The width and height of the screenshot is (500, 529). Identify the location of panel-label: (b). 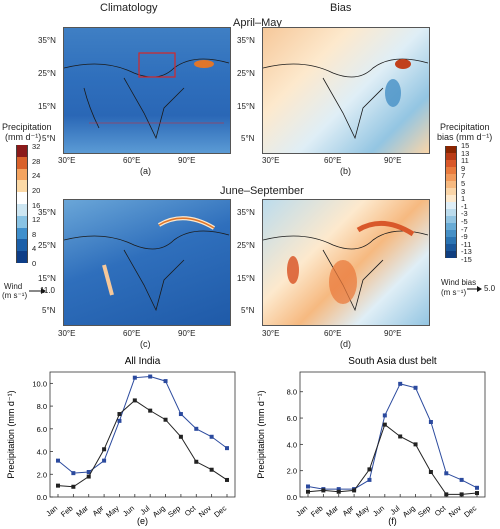
(345, 171).